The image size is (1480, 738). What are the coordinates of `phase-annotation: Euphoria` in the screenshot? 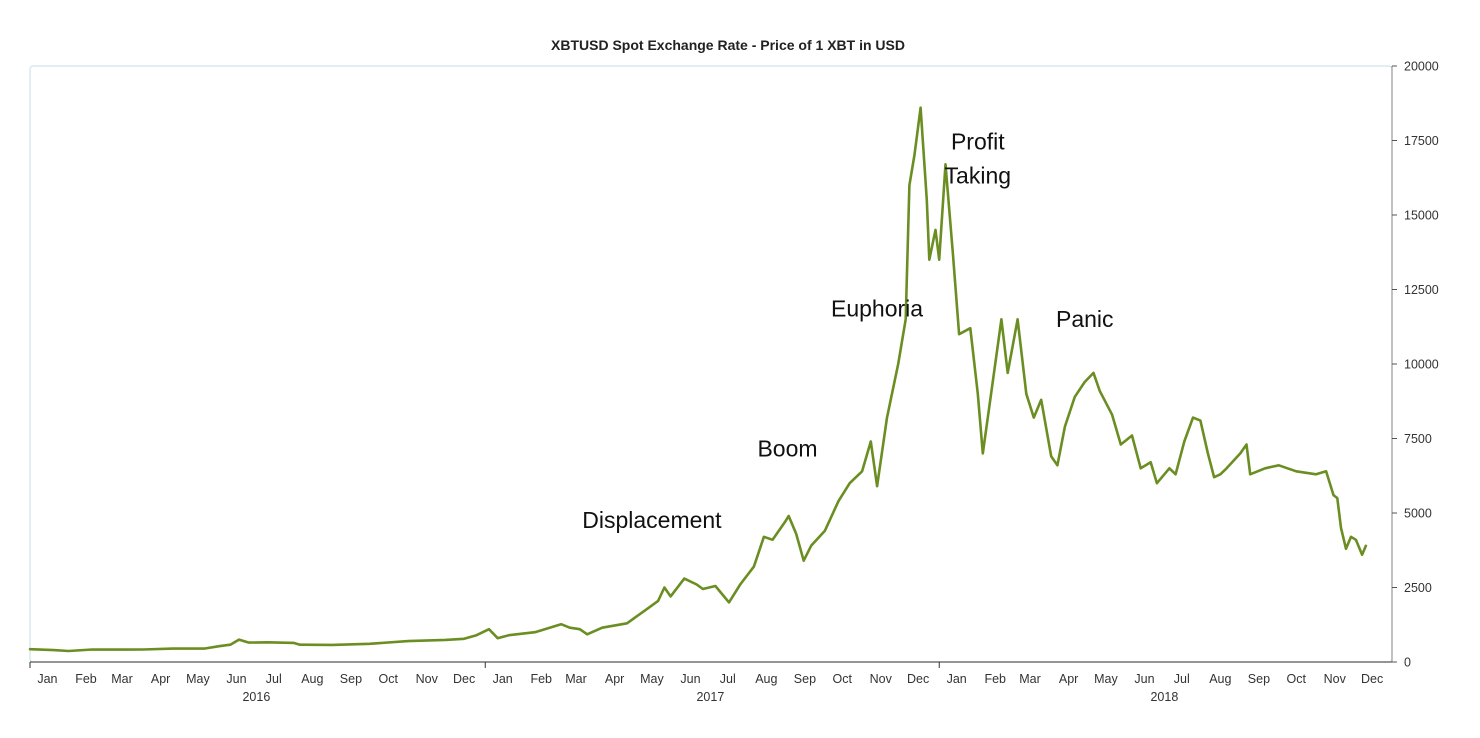 It's located at (877, 308).